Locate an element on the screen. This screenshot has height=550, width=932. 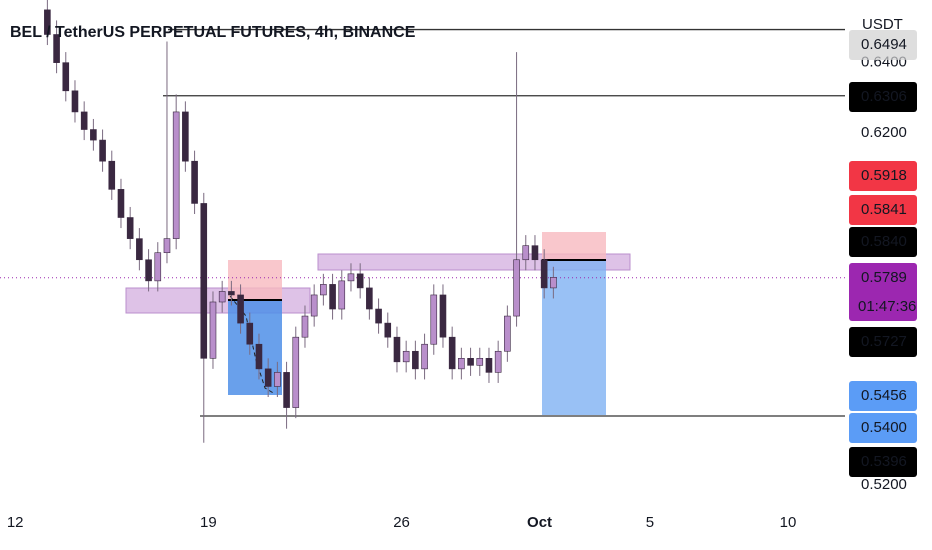
x-tick-label: 12 is located at coordinates (15, 522).